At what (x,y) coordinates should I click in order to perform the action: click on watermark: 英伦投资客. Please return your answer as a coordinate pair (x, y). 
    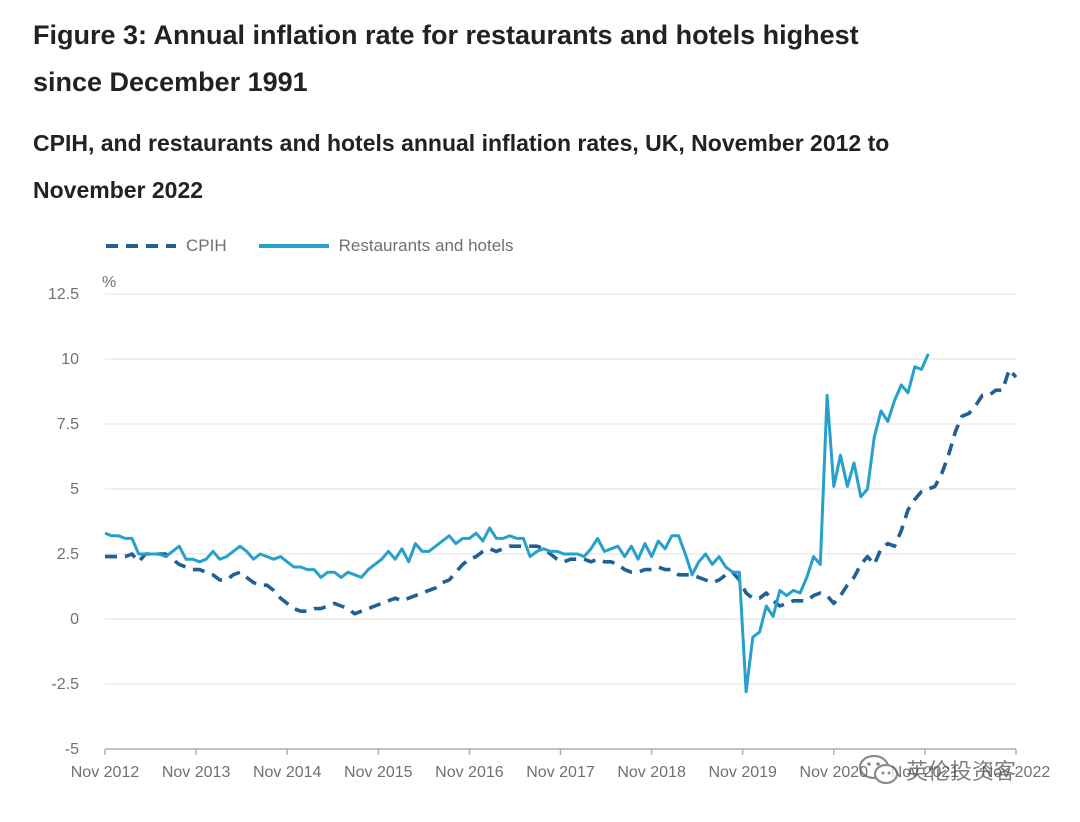
    Looking at the image, I should click on (937, 770).